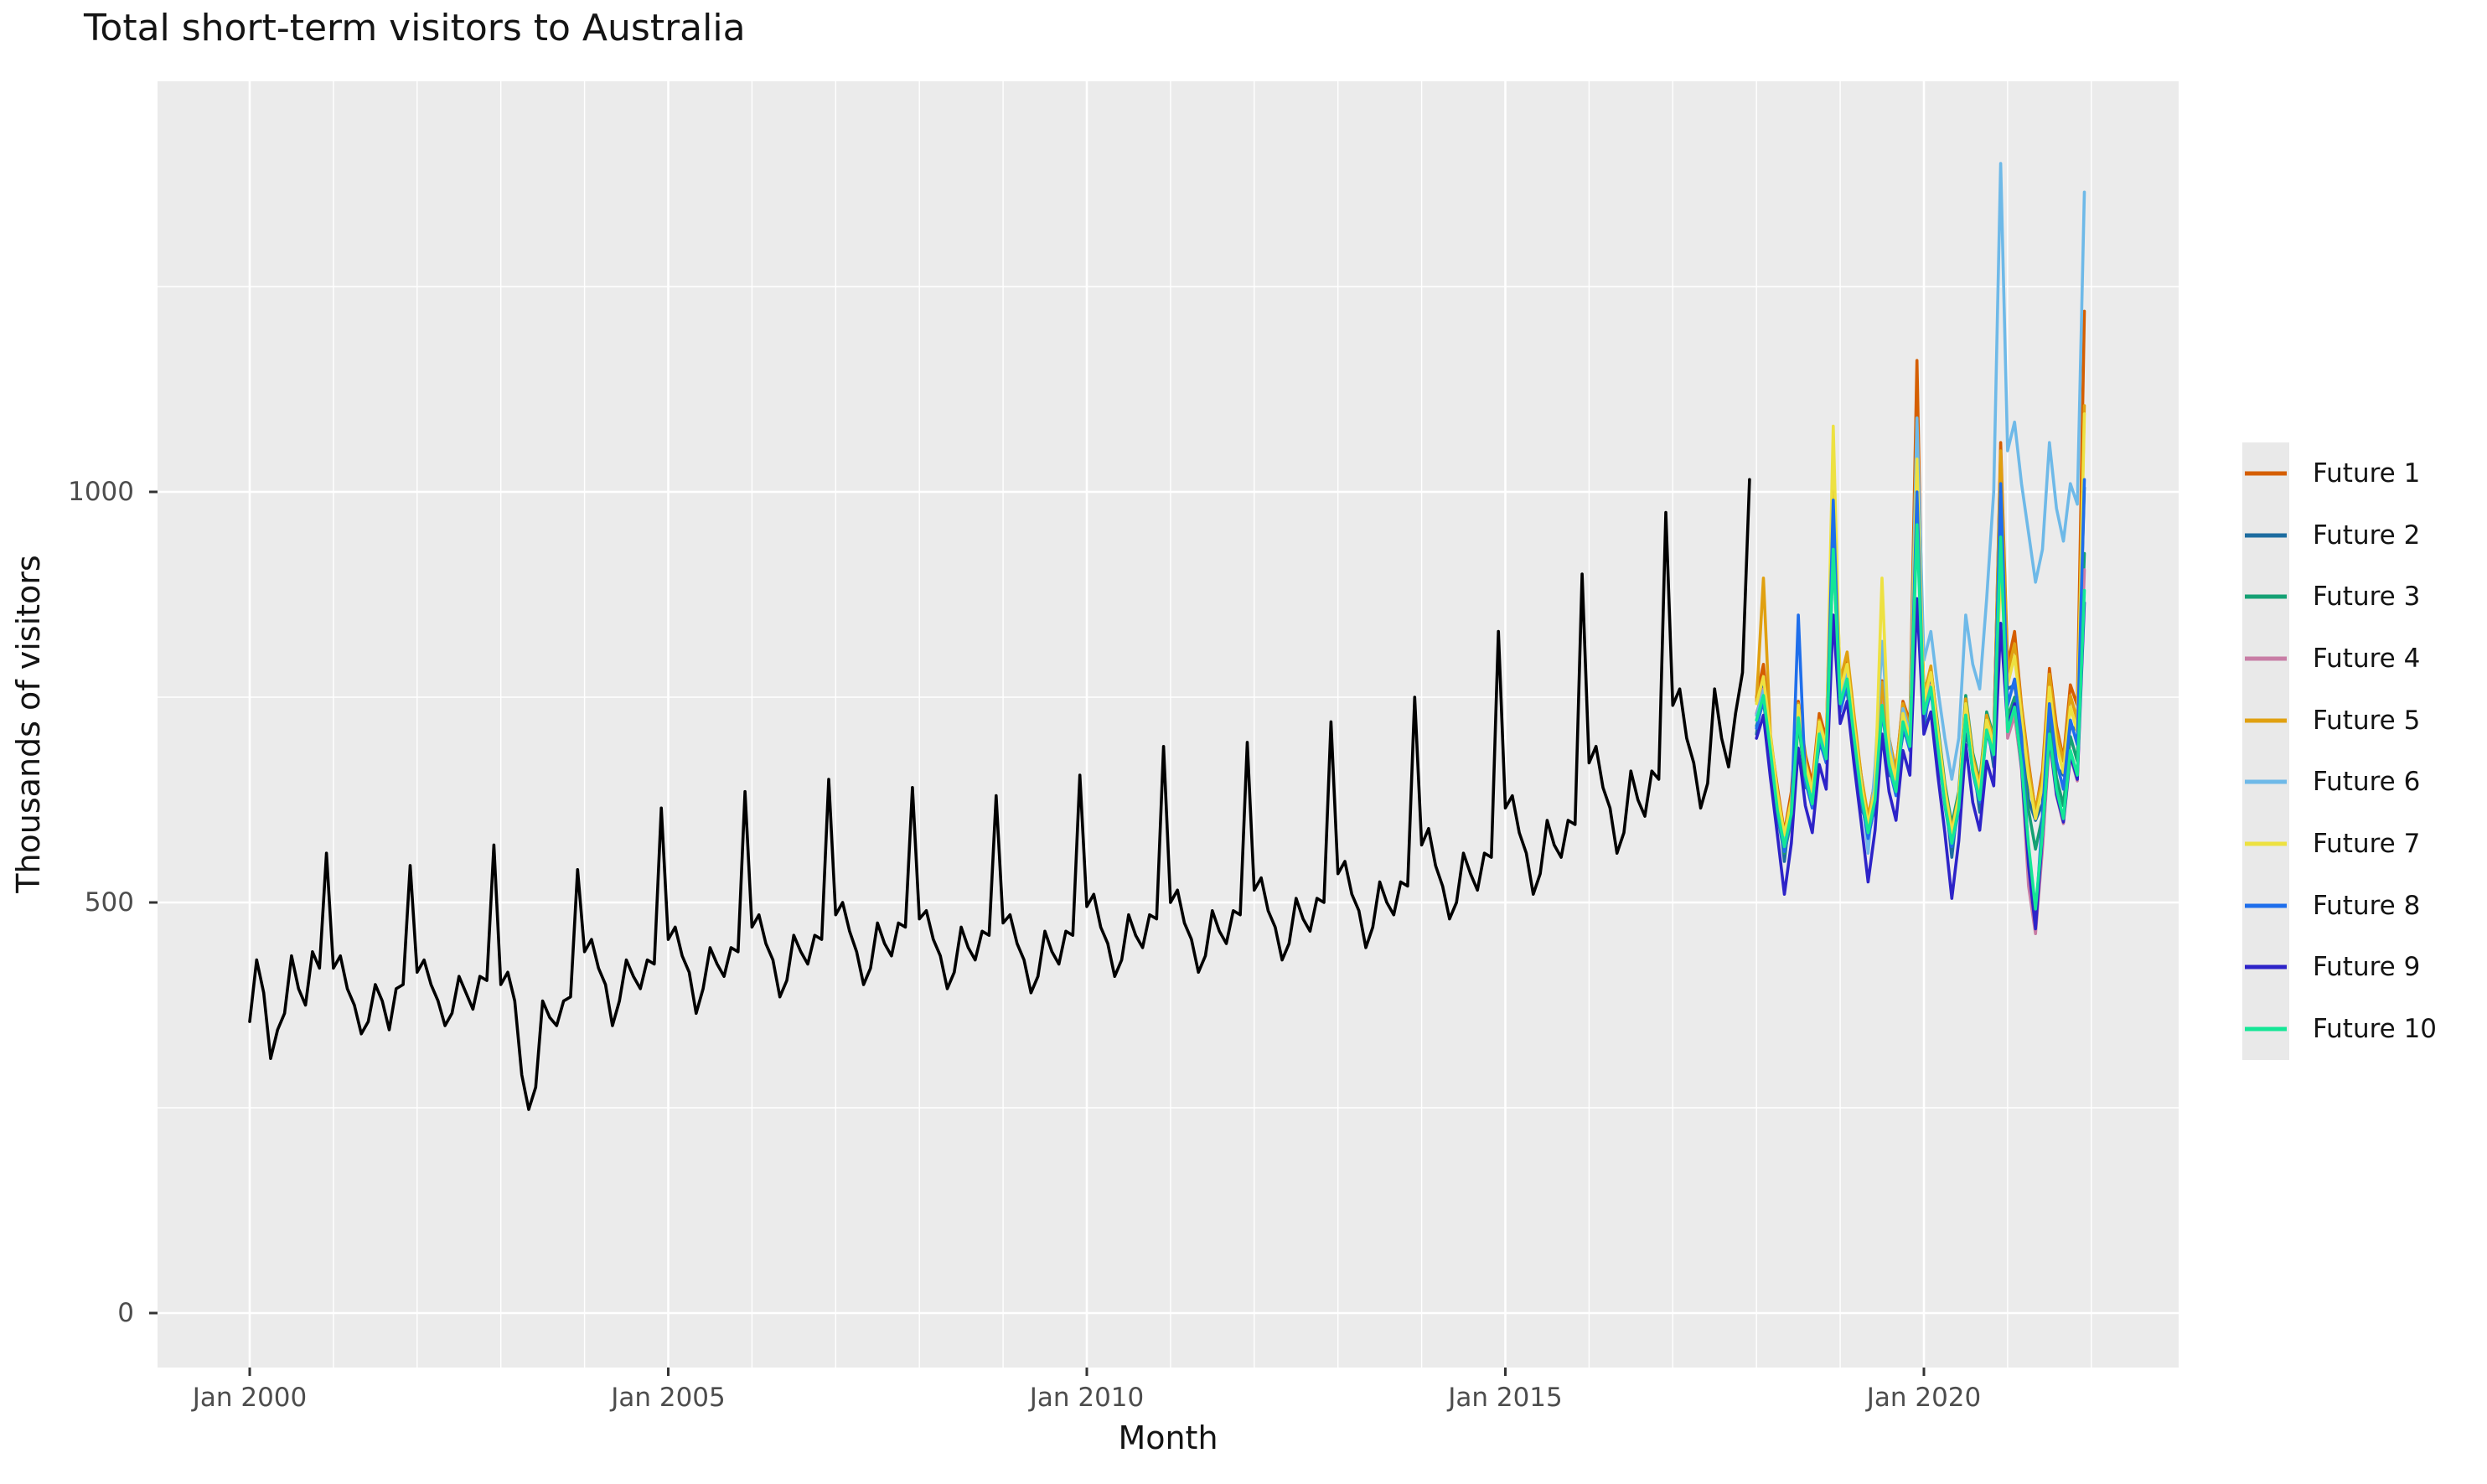  What do you see at coordinates (250, 1398) in the screenshot?
I see `x-tick-label: Jan 2000` at bounding box center [250, 1398].